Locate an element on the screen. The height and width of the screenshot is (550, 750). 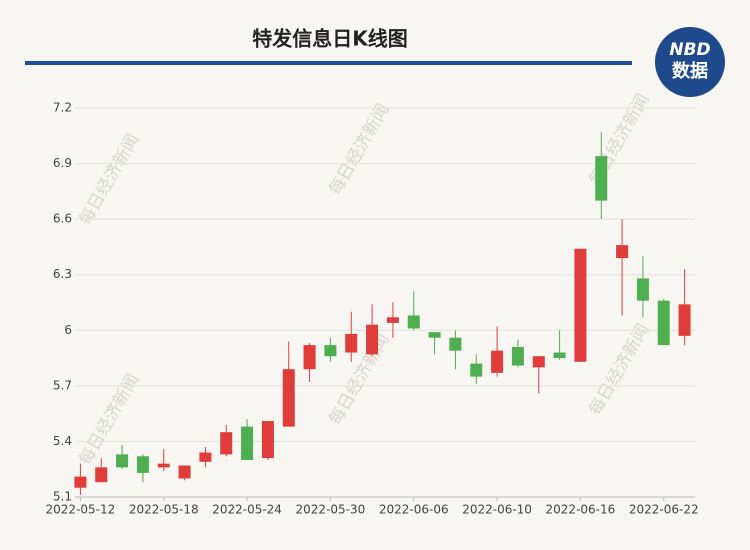
x-tick-label: 2022-05-30 is located at coordinates (331, 510).